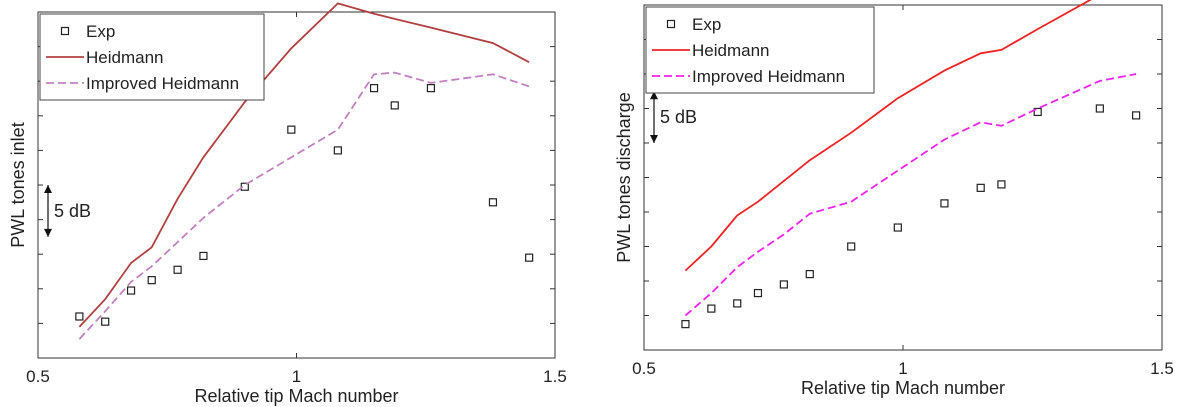 This screenshot has width=1177, height=407. What do you see at coordinates (624, 177) in the screenshot?
I see `y-axis-label: PWL tones discharge` at bounding box center [624, 177].